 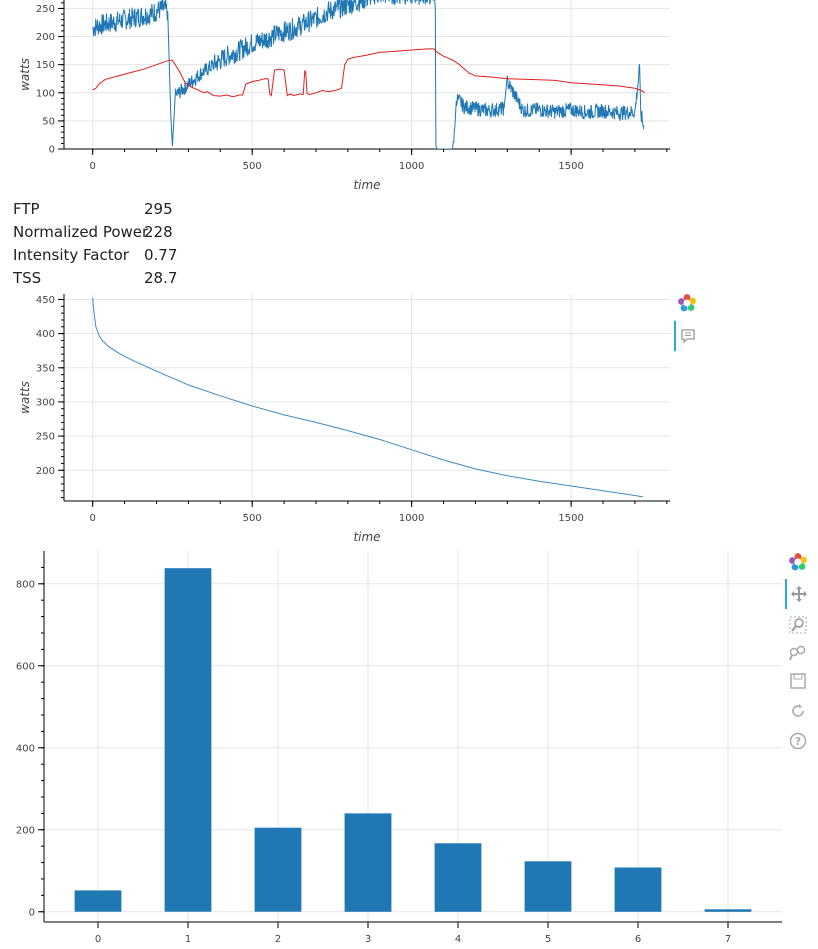 I want to click on ftp-value: 295, so click(x=158, y=209).